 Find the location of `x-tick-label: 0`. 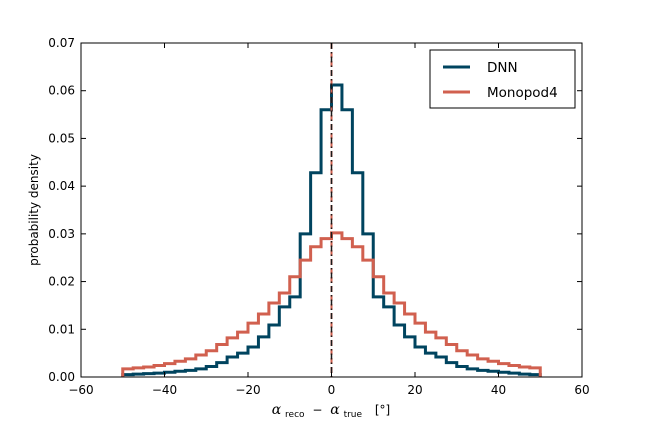

x-tick-label: 0 is located at coordinates (332, 390).